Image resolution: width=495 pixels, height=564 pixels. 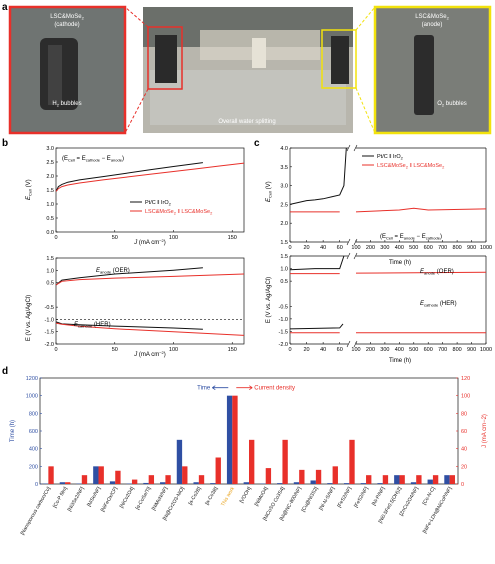 I want to click on category-label: [NiSe/NF], so click(x=94, y=496).